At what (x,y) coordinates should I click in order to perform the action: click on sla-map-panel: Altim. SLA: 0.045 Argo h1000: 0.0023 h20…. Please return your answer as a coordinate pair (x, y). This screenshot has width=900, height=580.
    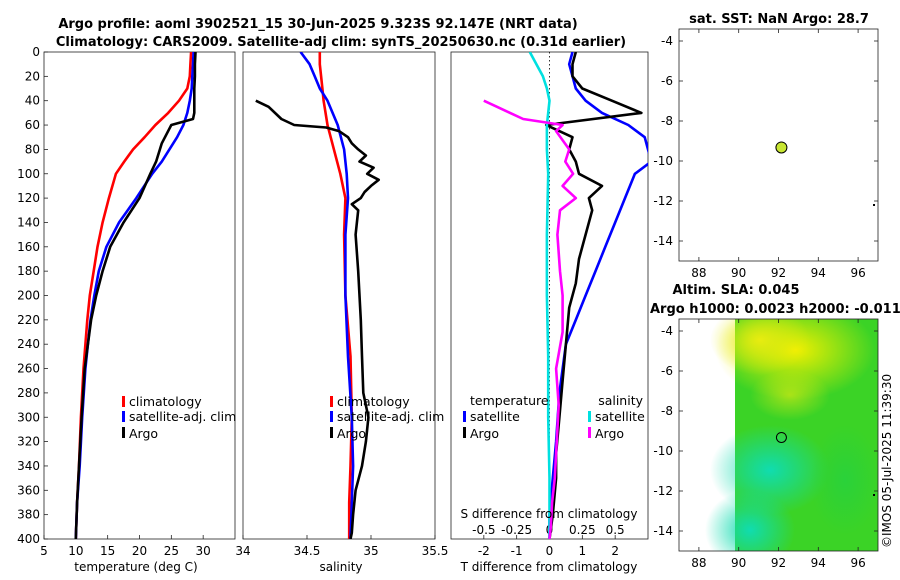
    Looking at the image, I should click on (775, 426).